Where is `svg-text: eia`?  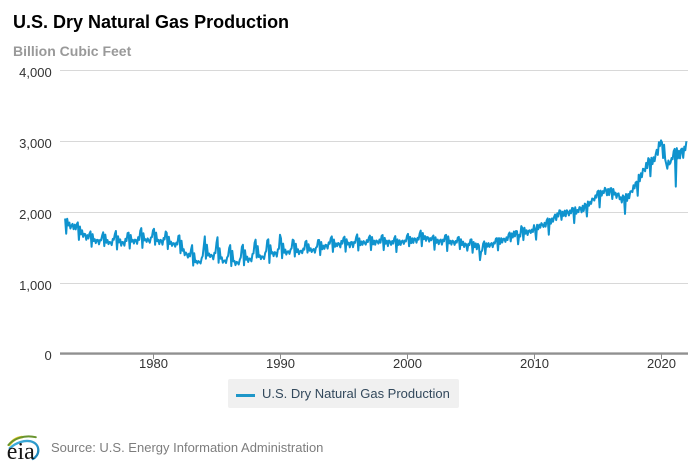
svg-text: eia is located at coordinates (21, 451).